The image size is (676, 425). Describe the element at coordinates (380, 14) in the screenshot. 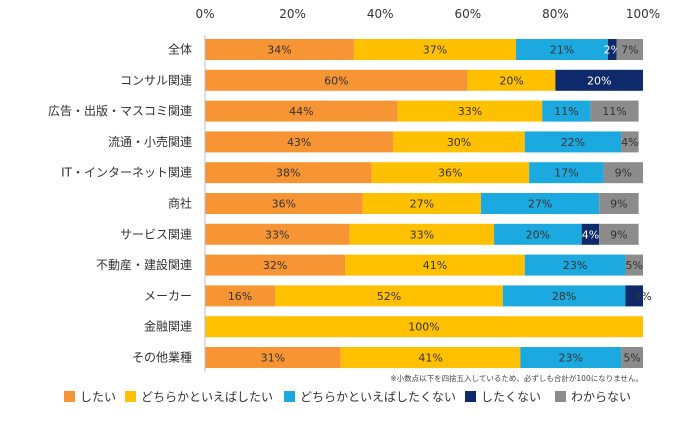

I see `x-tick-label: 40%` at that location.